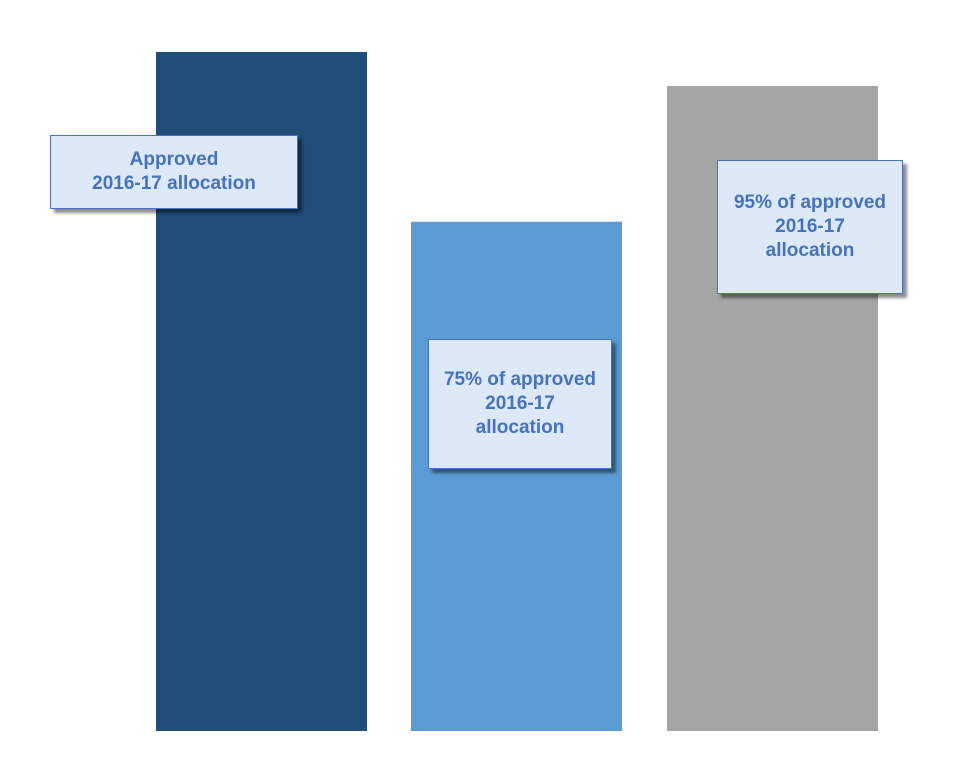 Image resolution: width=969 pixels, height=762 pixels. What do you see at coordinates (520, 404) in the screenshot?
I see `callout-75-percent: 75% of approved 2016-17 allocation` at bounding box center [520, 404].